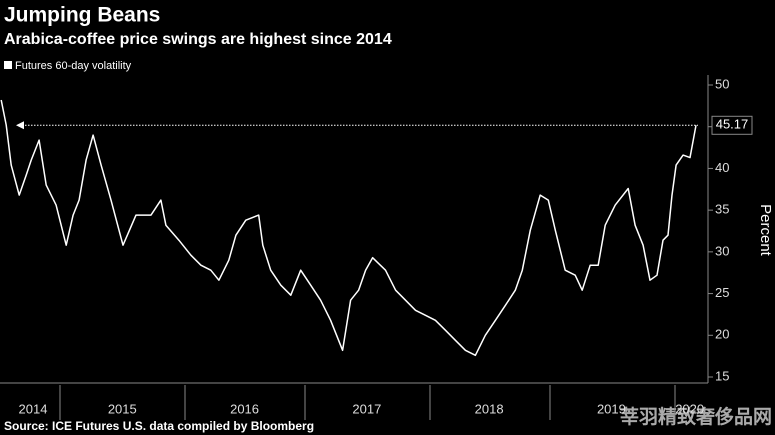 The width and height of the screenshot is (775, 435). What do you see at coordinates (722, 83) in the screenshot?
I see `y-tick-label: 50` at bounding box center [722, 83].